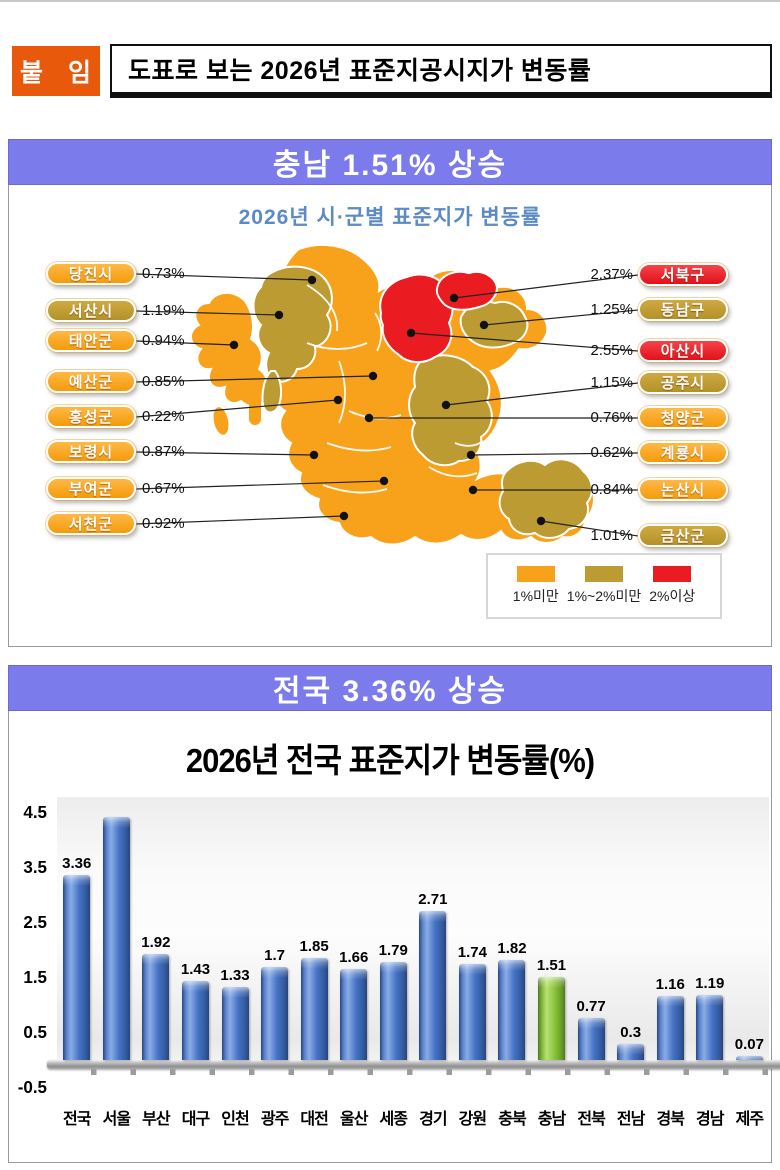  Describe the element at coordinates (163, 488) in the screenshot. I see `map-value-buyeo: 0.67%` at that location.